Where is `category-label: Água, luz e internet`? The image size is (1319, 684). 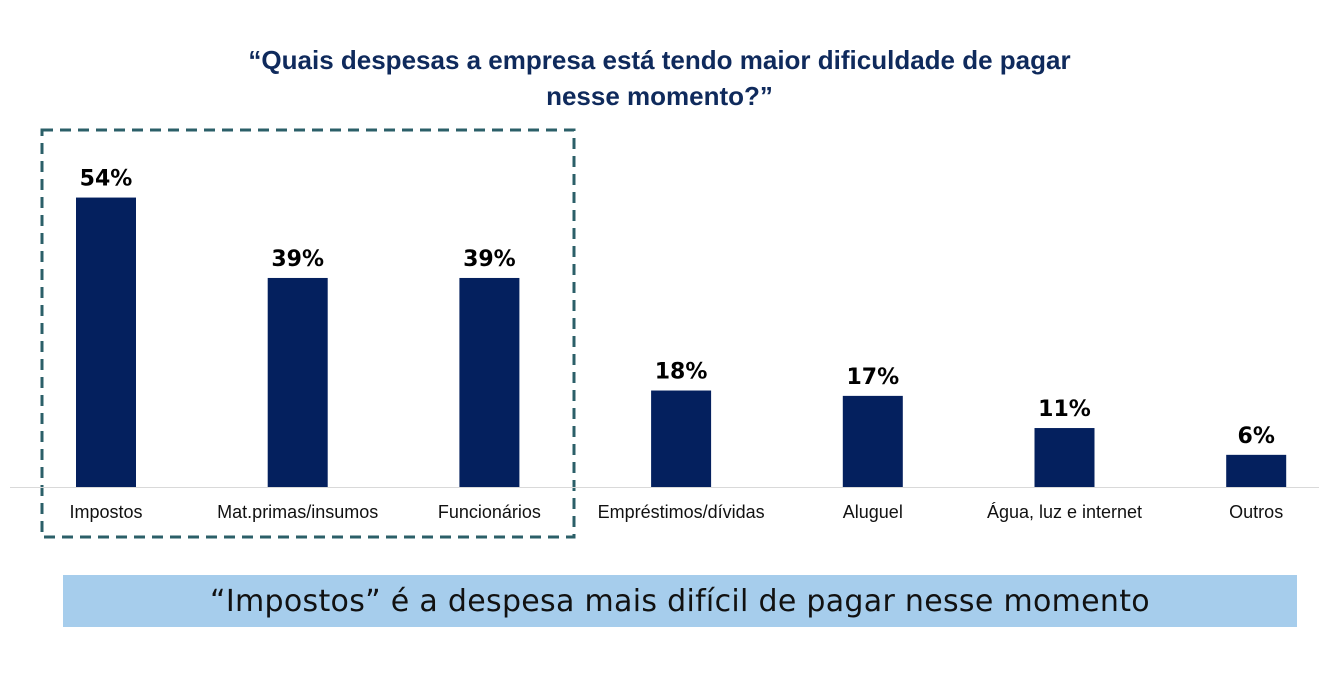 category-label: Água, luz e internet is located at coordinates (1064, 512).